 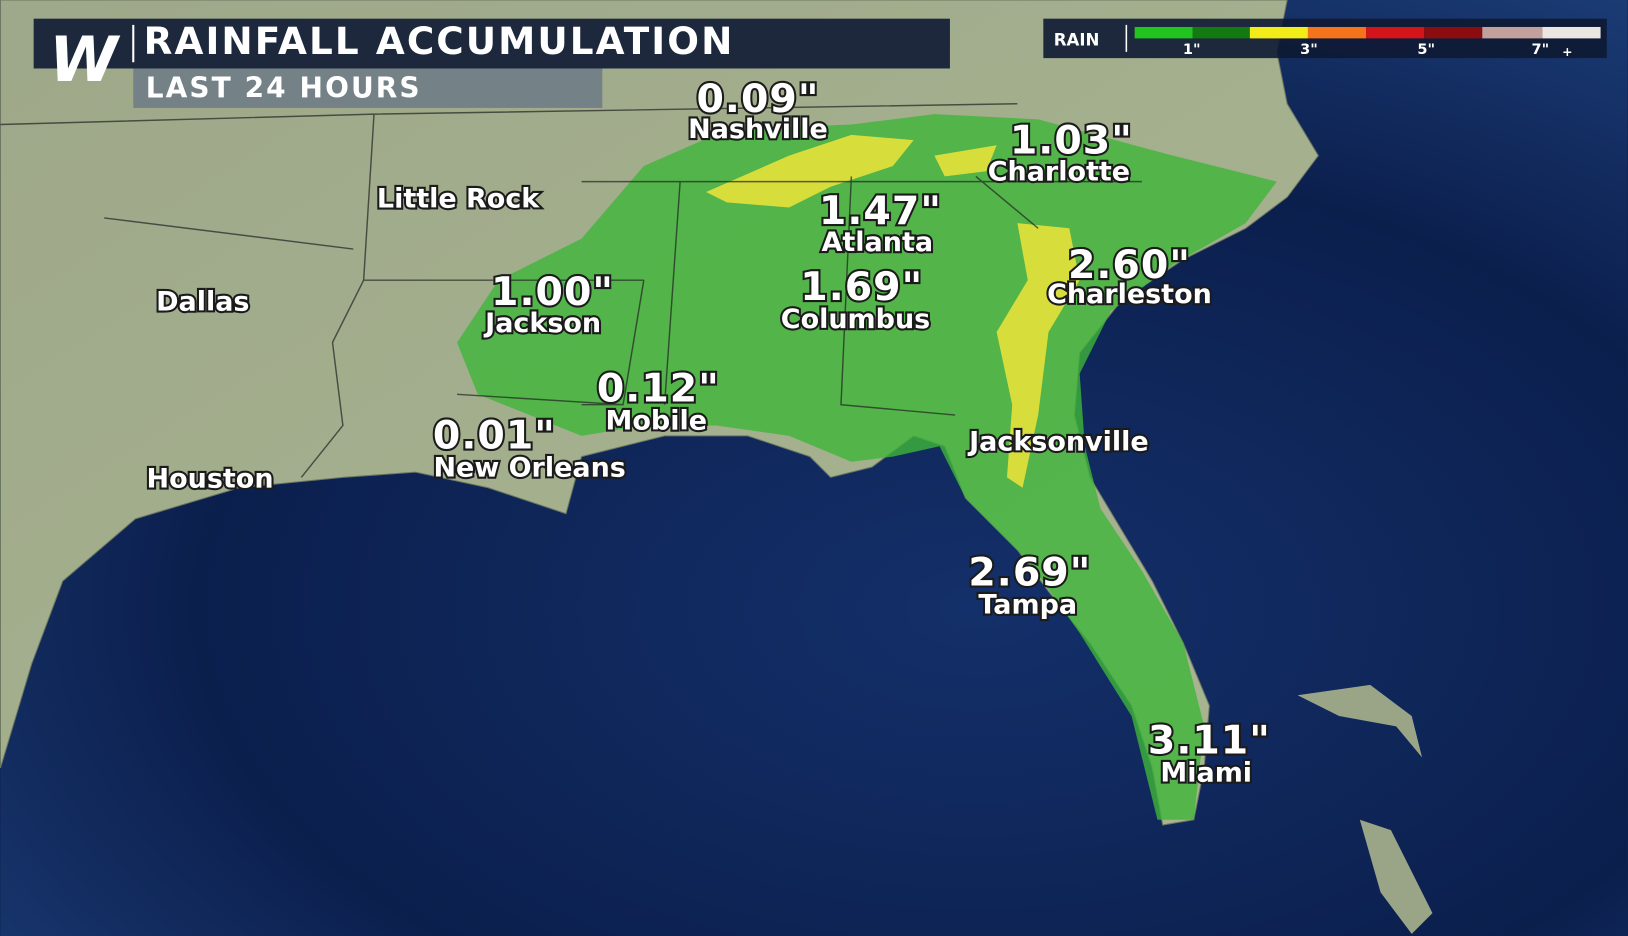 What do you see at coordinates (757, 99) in the screenshot?
I see `city-amount: 0.09"` at bounding box center [757, 99].